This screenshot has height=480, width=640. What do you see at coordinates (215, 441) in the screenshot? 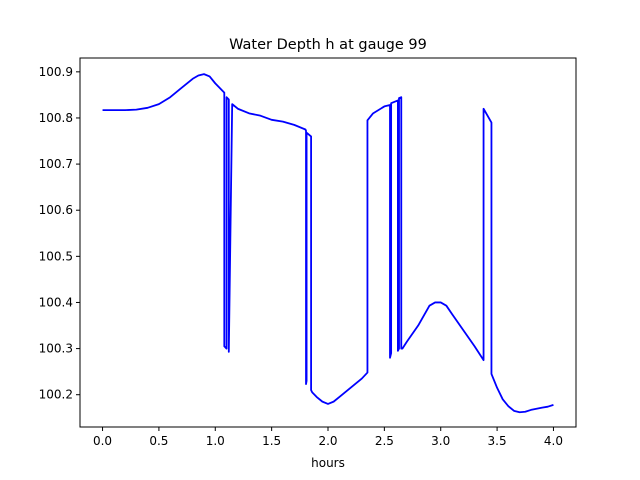
I see `x-tick-label: 1.0` at bounding box center [215, 441].